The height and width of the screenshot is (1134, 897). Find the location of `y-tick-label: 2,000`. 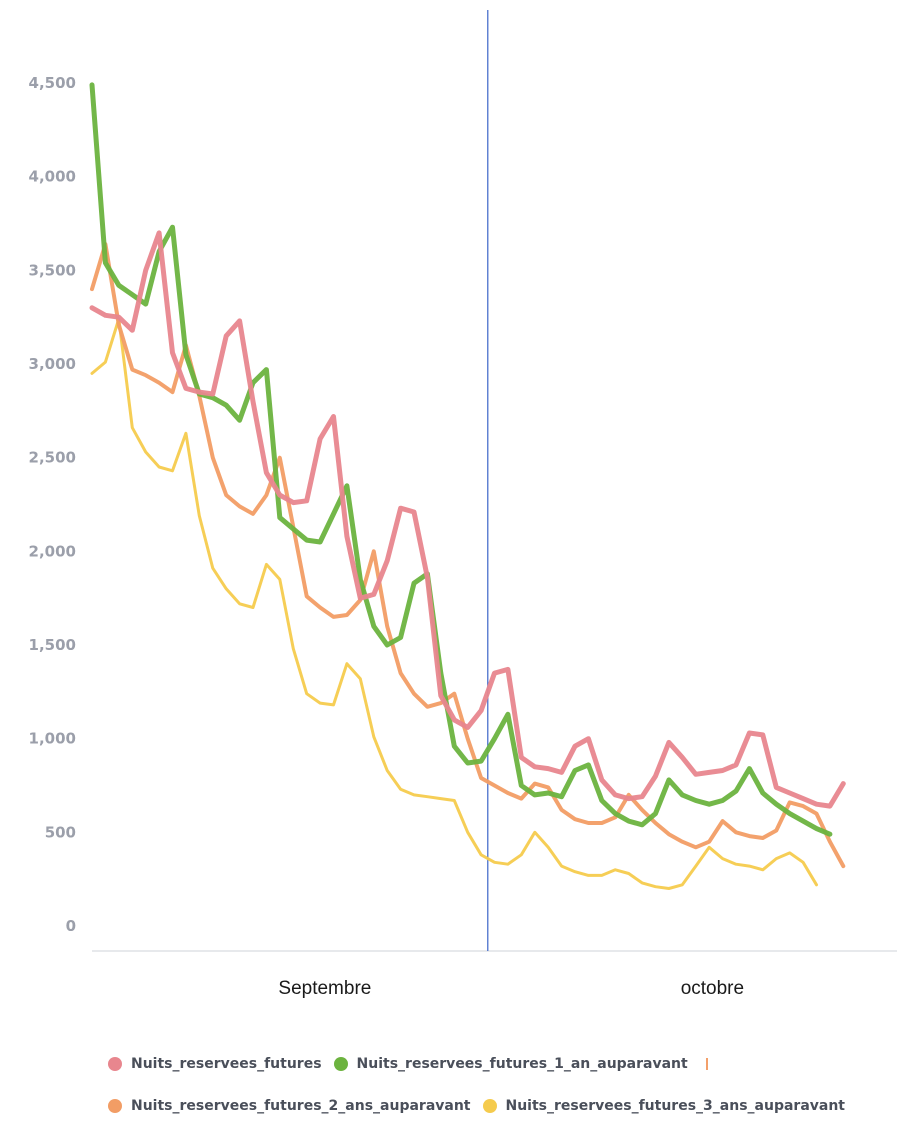

y-tick-label: 2,000 is located at coordinates (52, 551).